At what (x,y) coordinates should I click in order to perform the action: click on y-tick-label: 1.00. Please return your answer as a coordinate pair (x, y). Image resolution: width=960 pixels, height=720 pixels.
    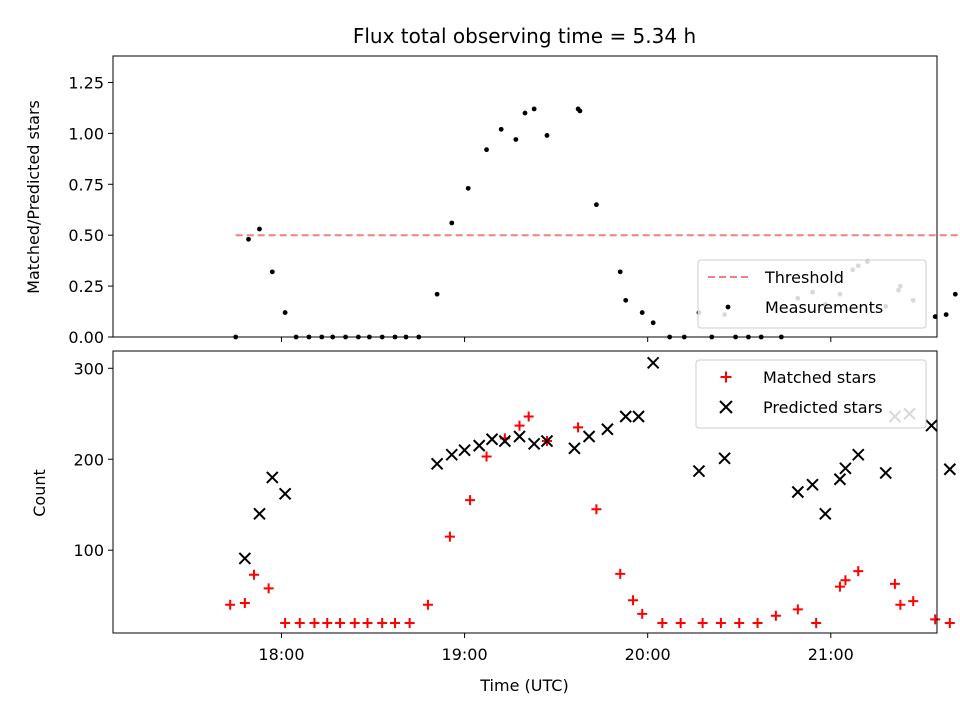
    Looking at the image, I should click on (86, 133).